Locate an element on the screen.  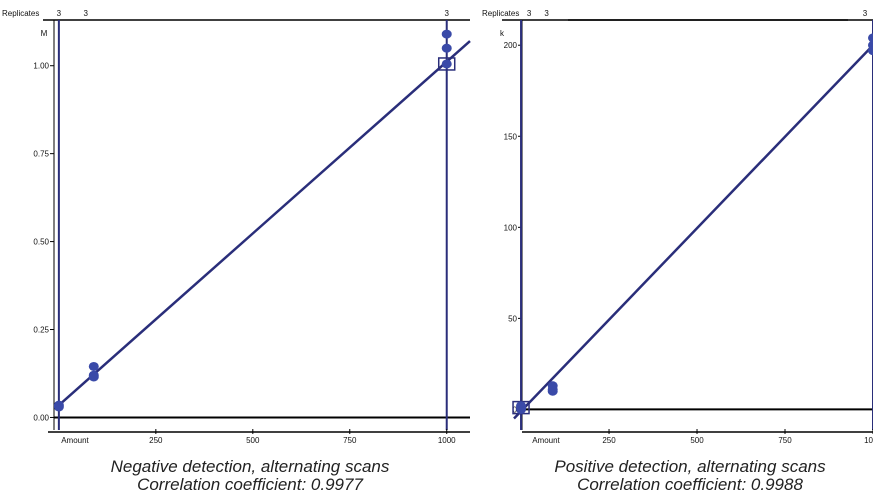
neg-y-tick-label: 0.25 is located at coordinates (41, 330).